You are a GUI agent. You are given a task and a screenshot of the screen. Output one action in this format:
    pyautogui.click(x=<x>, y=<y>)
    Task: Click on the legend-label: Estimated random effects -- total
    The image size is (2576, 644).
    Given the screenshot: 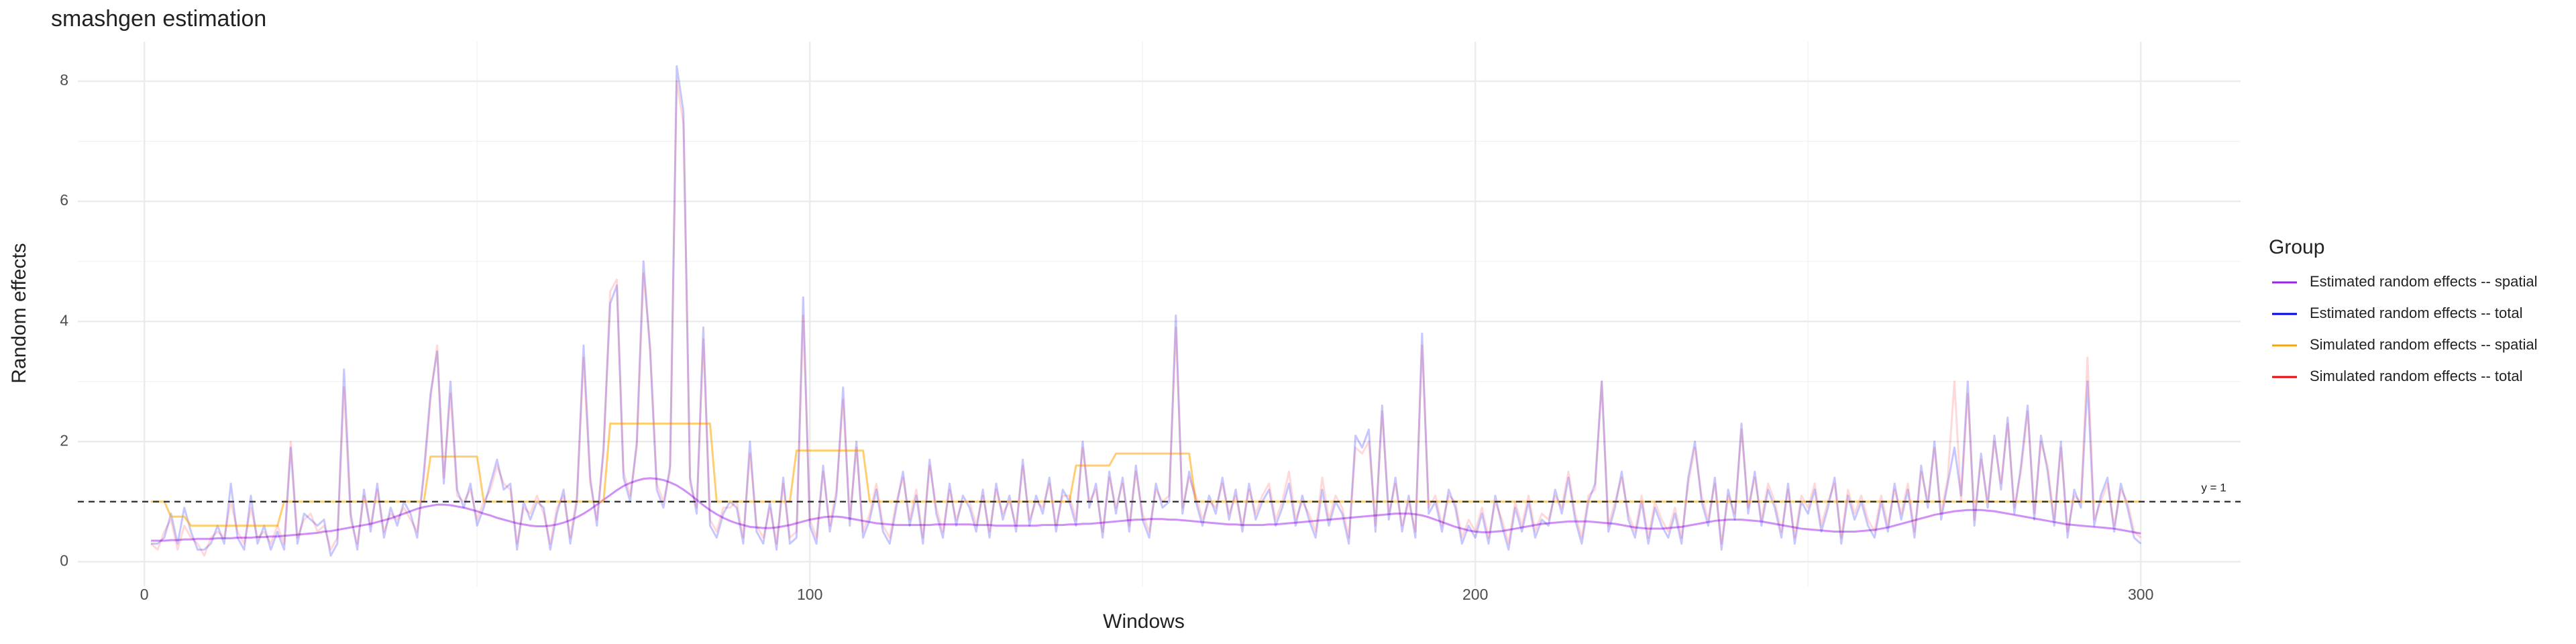 What is the action you would take?
    pyautogui.click(x=2416, y=313)
    